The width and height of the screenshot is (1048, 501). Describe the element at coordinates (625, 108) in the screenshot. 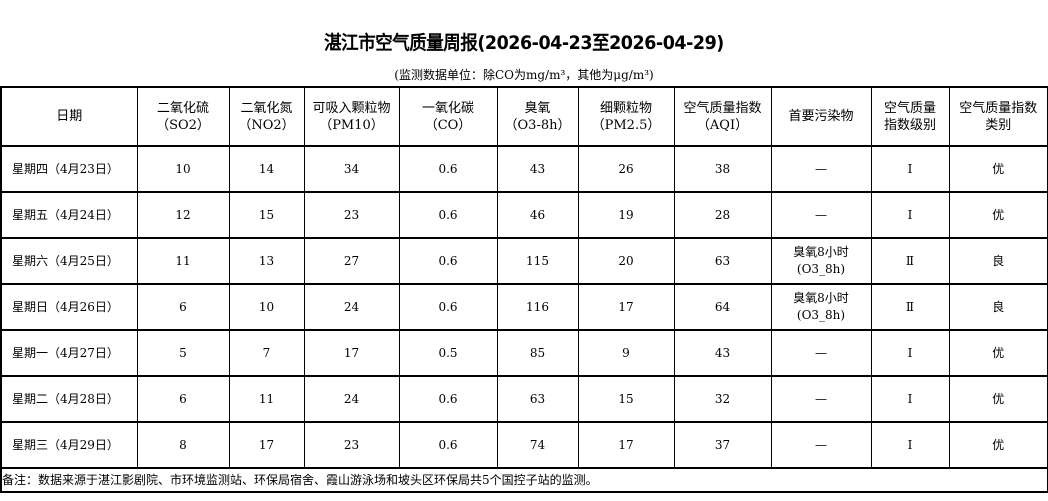

I see `header-line1: 细颗粒物` at that location.